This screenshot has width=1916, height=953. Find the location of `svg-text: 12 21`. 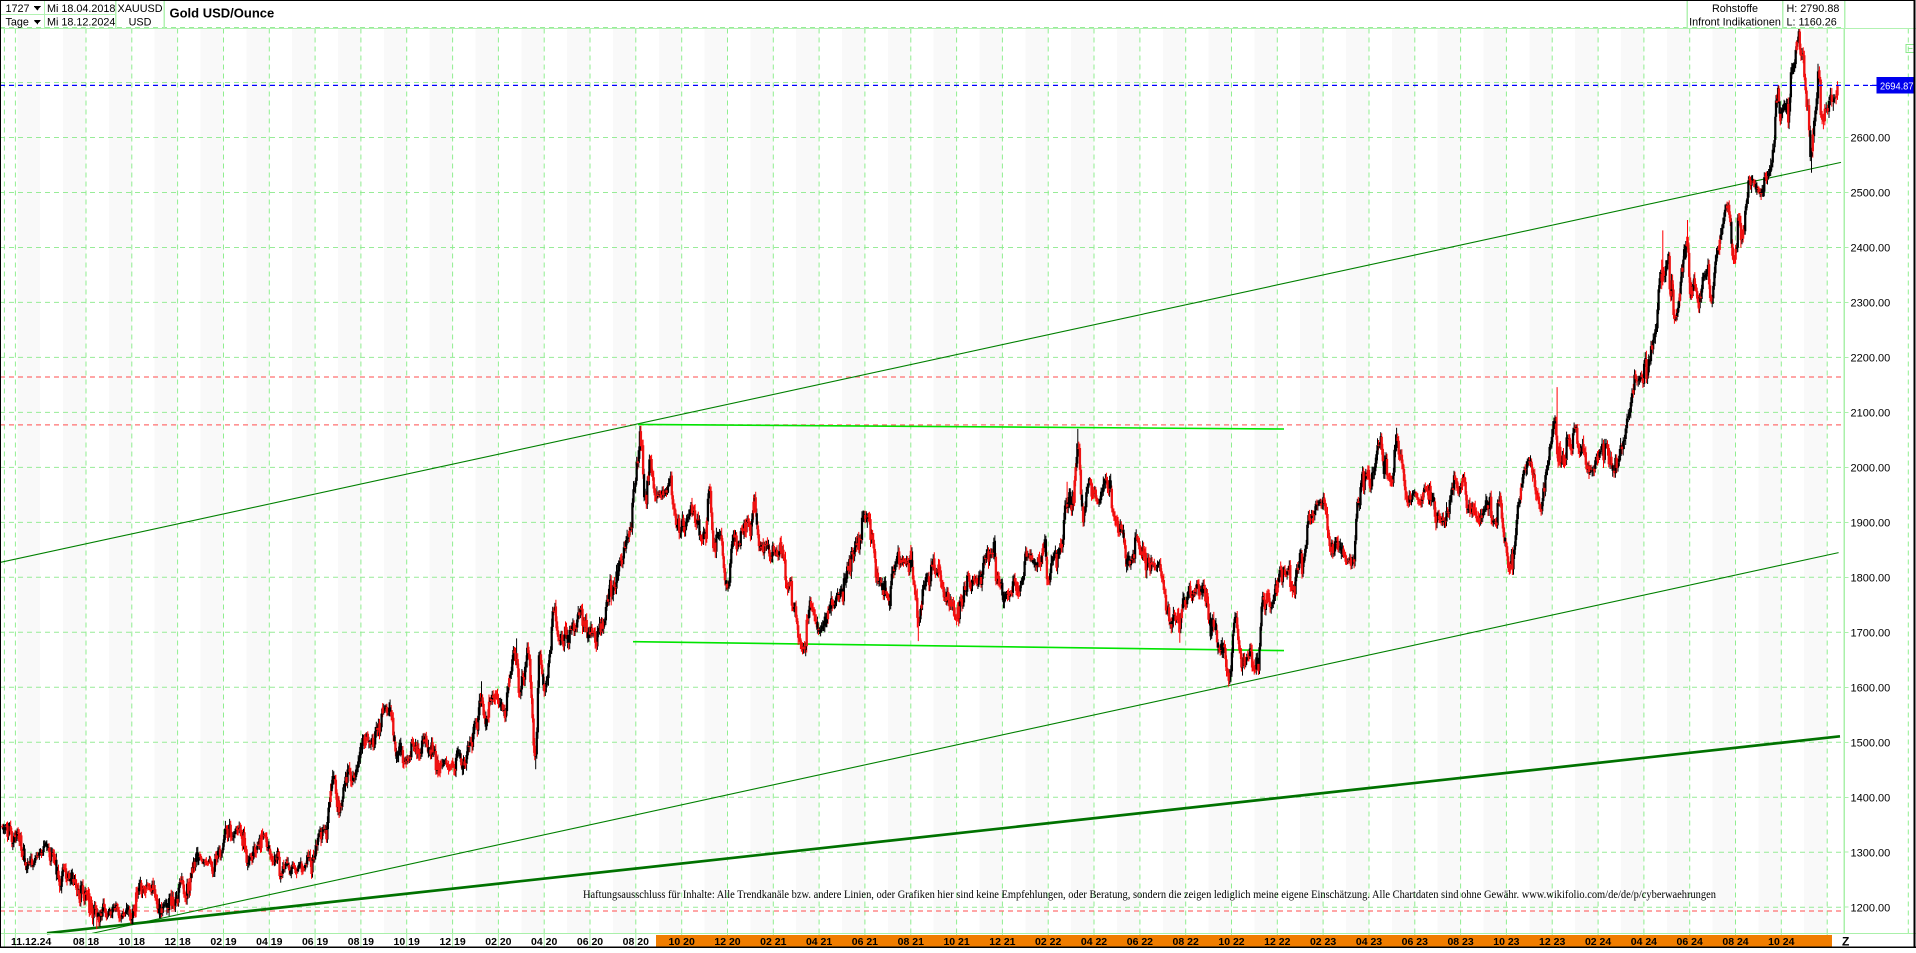

svg-text: 12 21 is located at coordinates (1002, 942).